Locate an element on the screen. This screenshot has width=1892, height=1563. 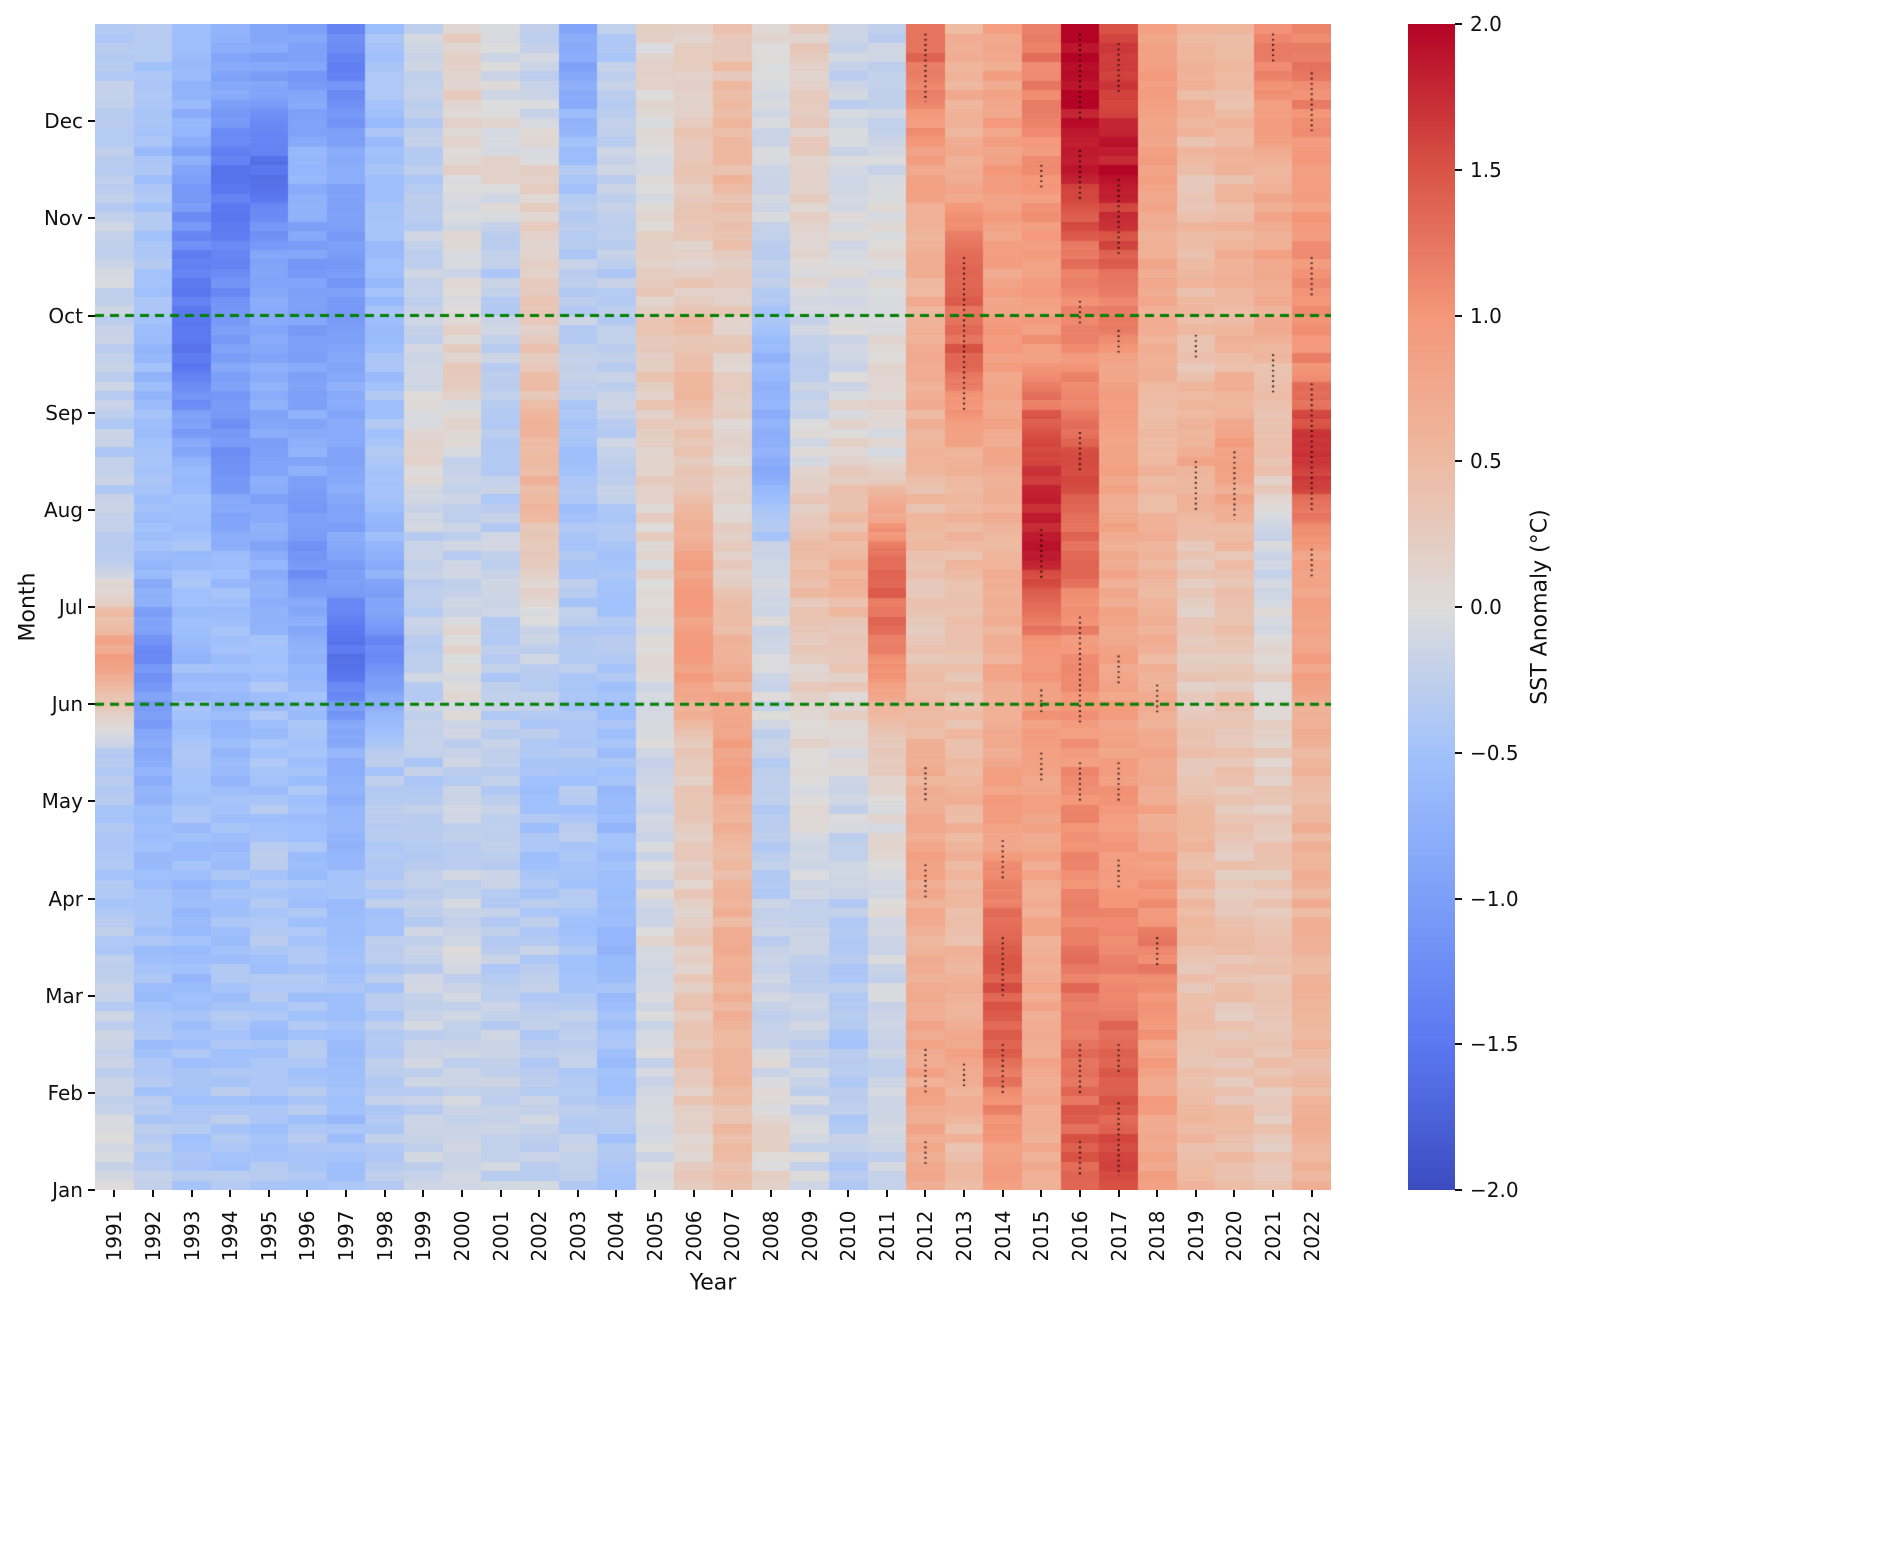
x-tick-label: 2004 is located at coordinates (616, 1236).